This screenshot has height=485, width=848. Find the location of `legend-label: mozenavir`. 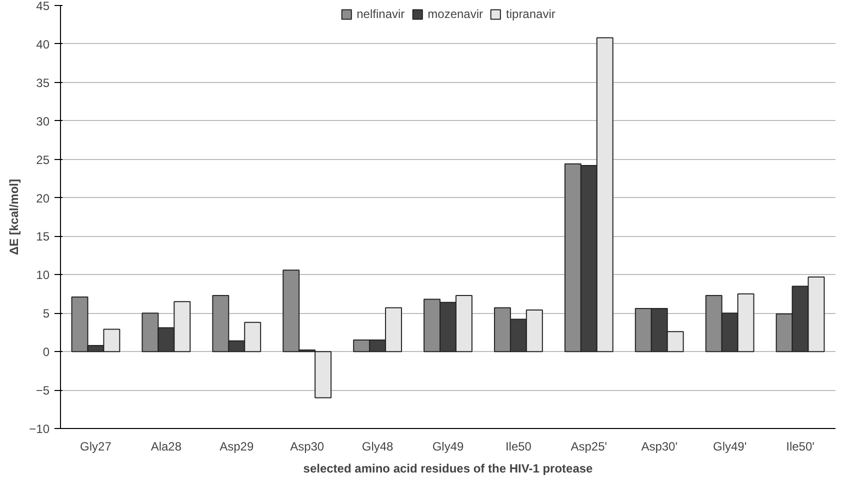

legend-label: mozenavir is located at coordinates (456, 14).